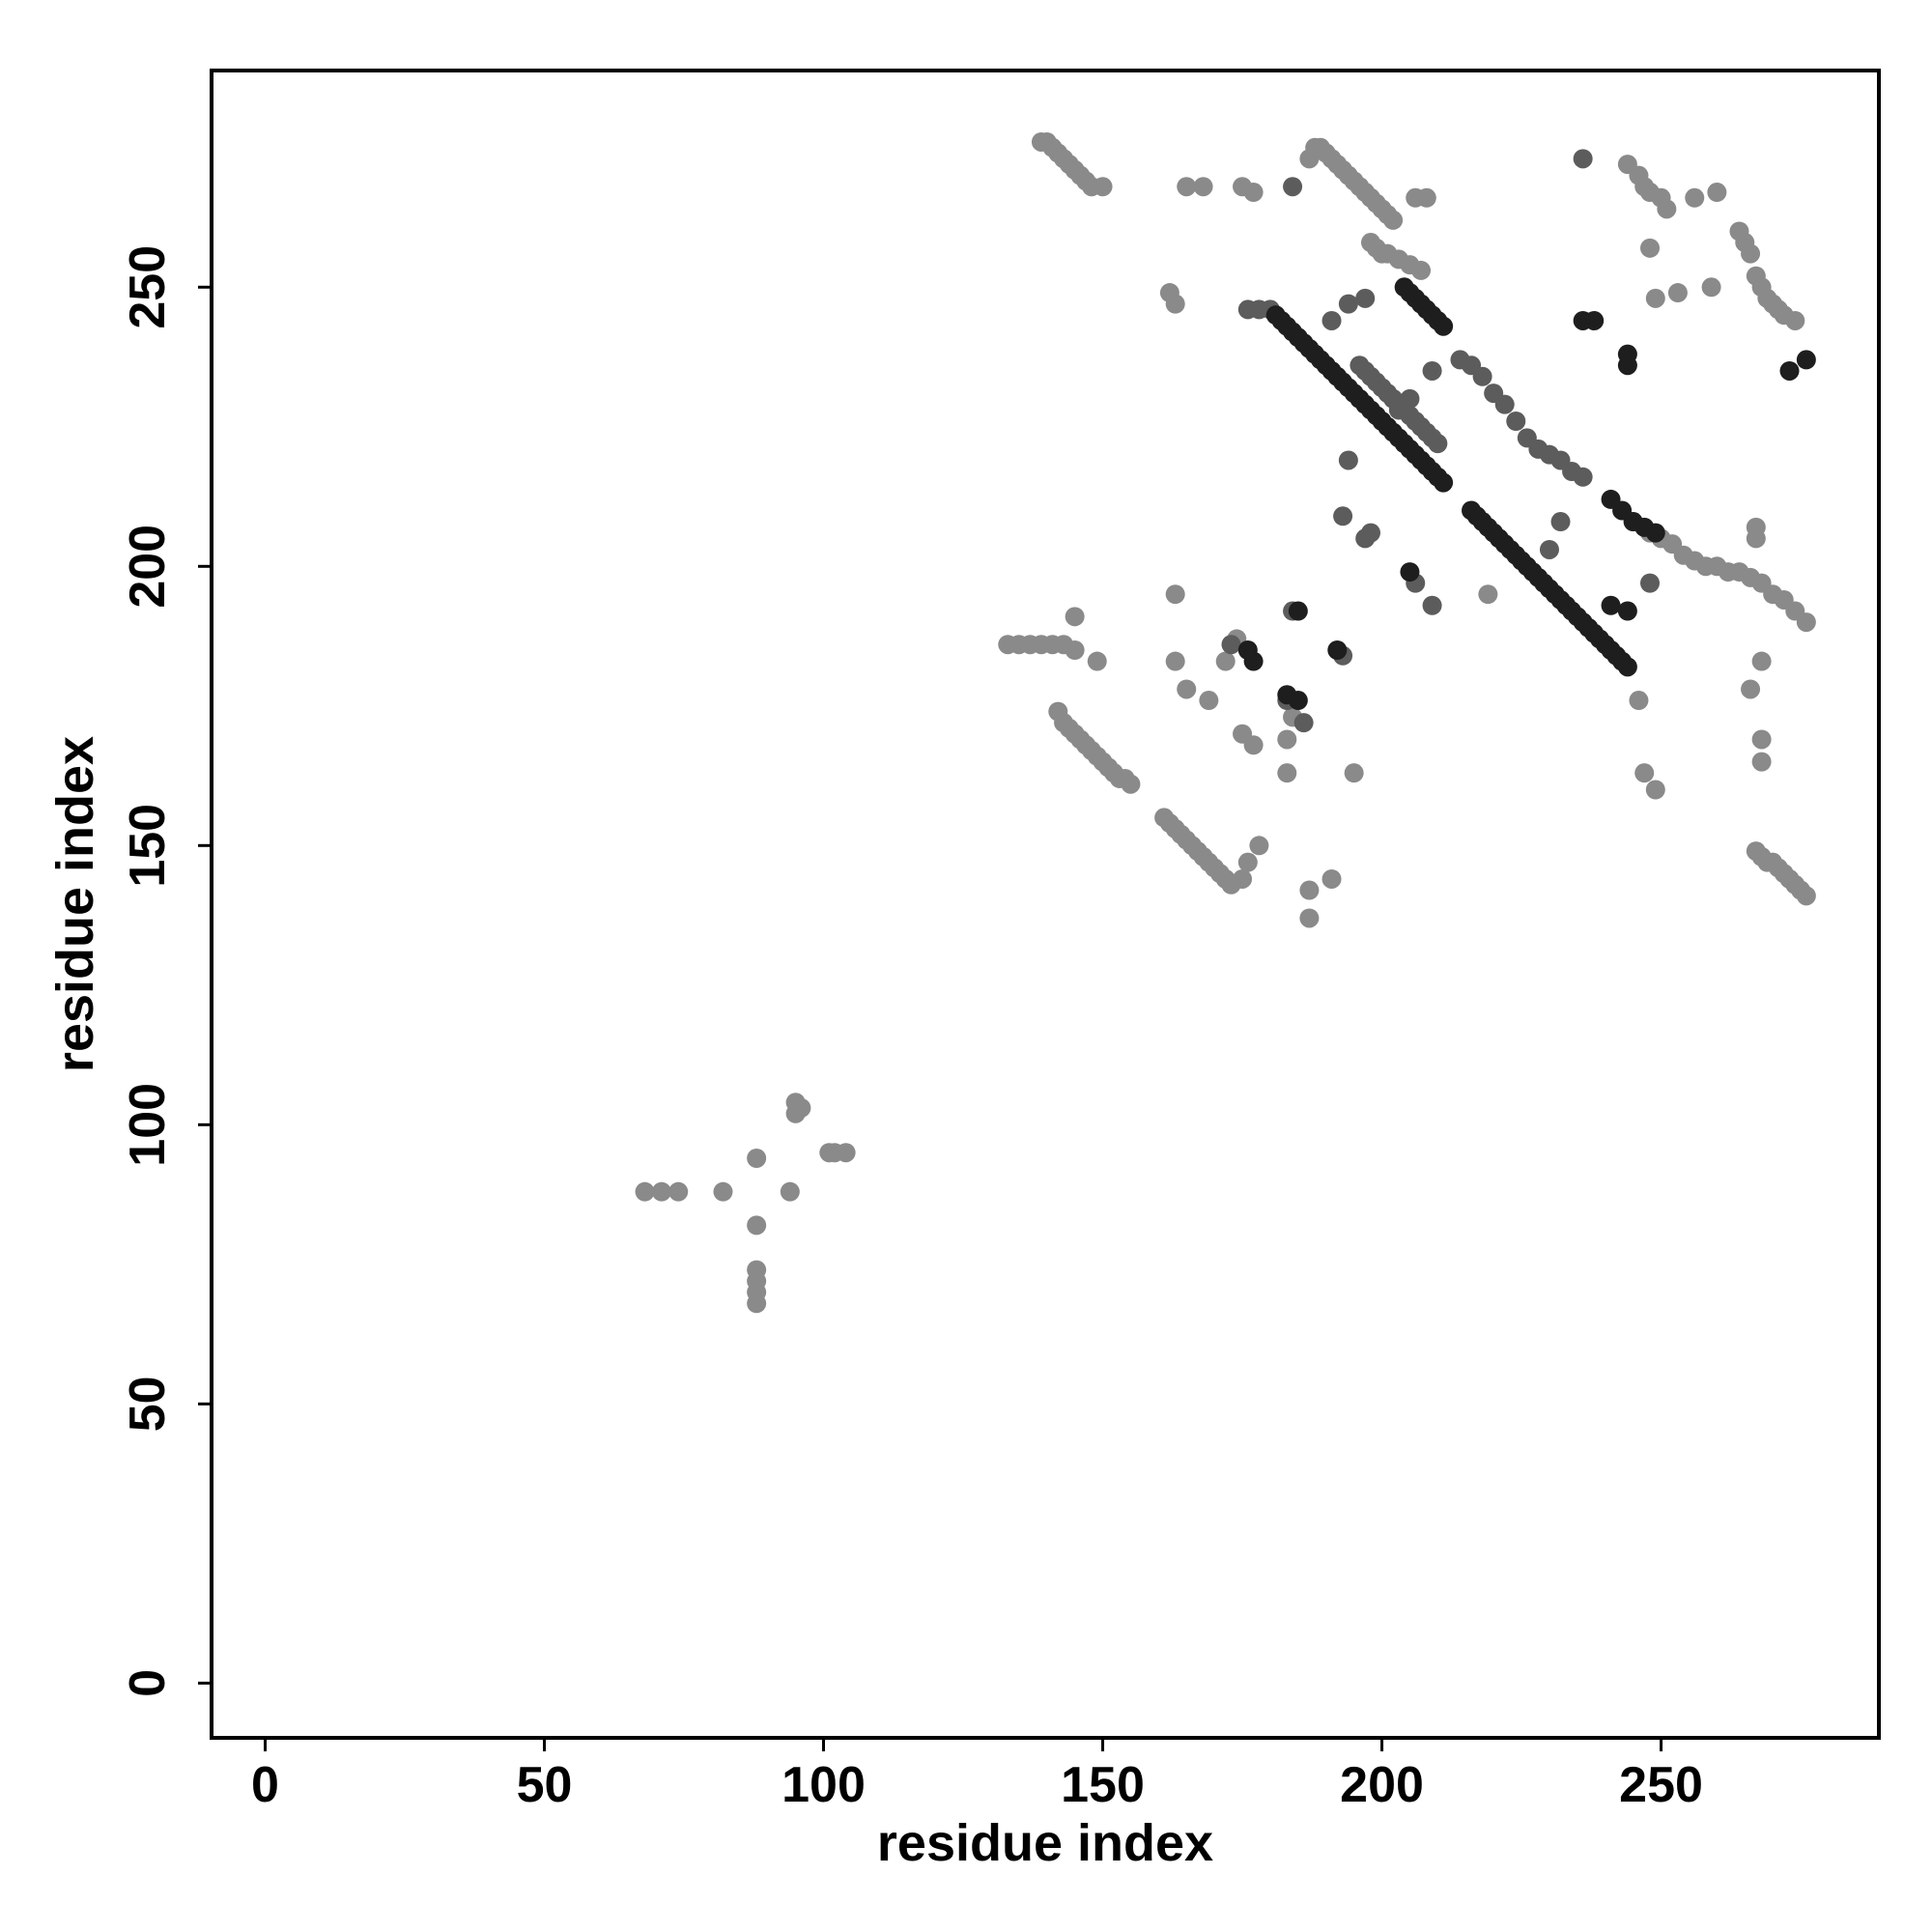 The image size is (1932, 1932). Describe the element at coordinates (148, 1683) in the screenshot. I see `y-tick-label: 0` at that location.